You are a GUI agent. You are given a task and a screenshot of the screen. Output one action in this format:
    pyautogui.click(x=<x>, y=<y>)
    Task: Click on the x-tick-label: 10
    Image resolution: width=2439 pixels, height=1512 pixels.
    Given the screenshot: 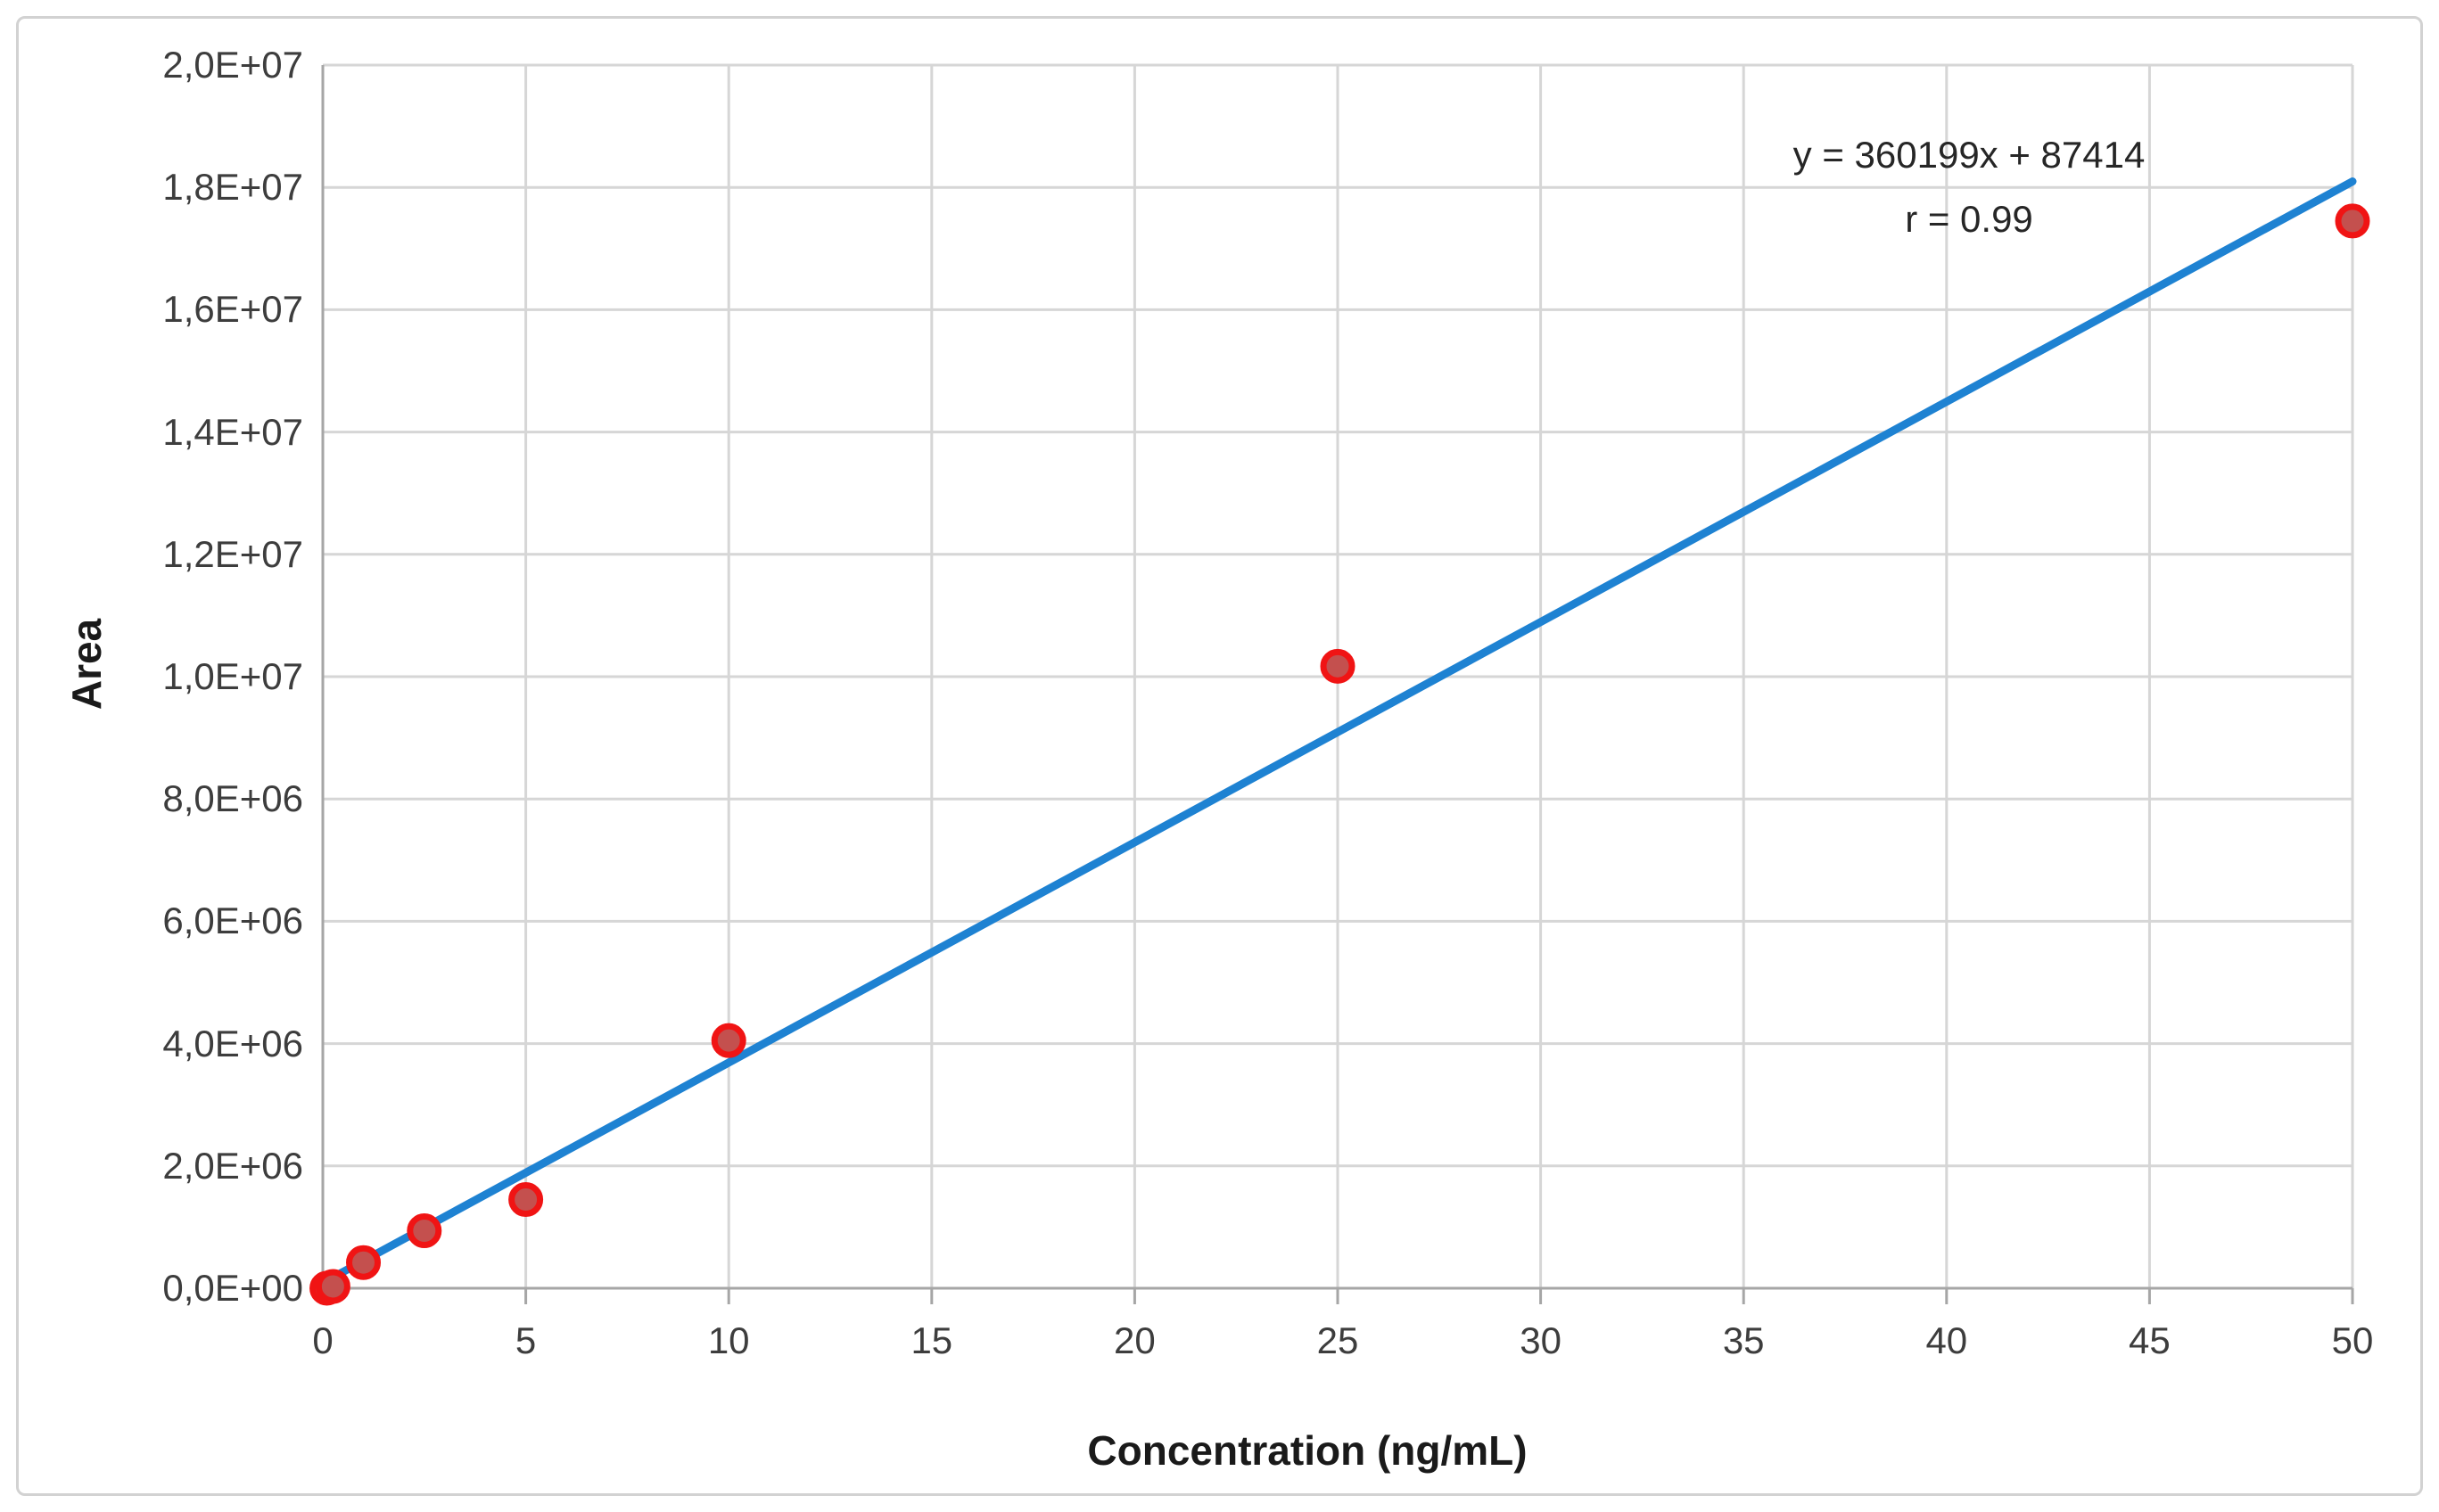 What is the action you would take?
    pyautogui.click(x=728, y=1340)
    